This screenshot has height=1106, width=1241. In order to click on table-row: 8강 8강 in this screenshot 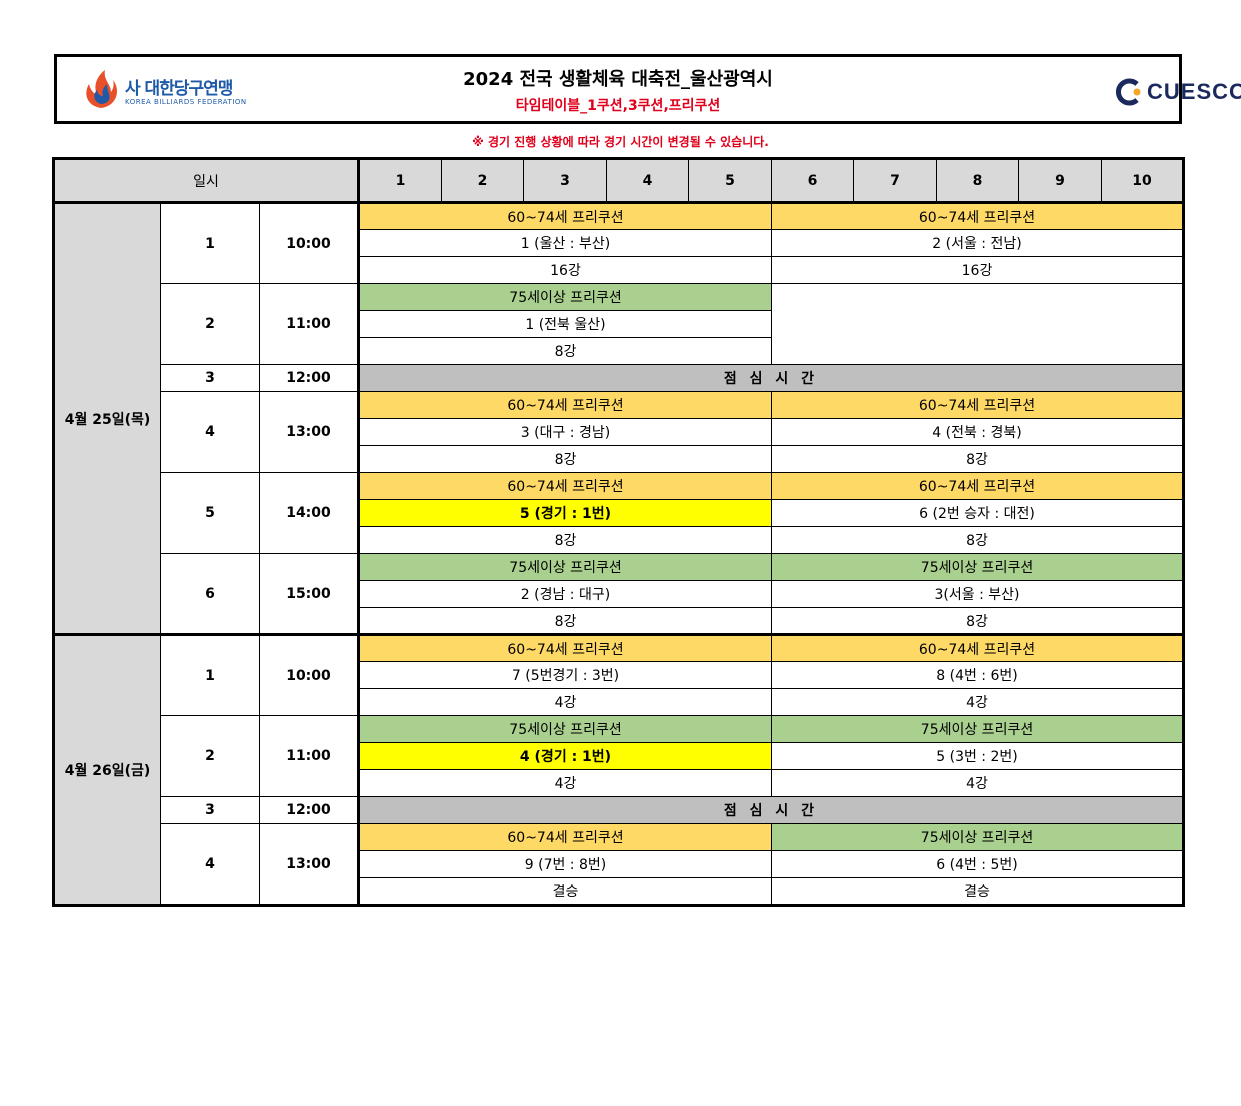, I will do `click(619, 540)`.